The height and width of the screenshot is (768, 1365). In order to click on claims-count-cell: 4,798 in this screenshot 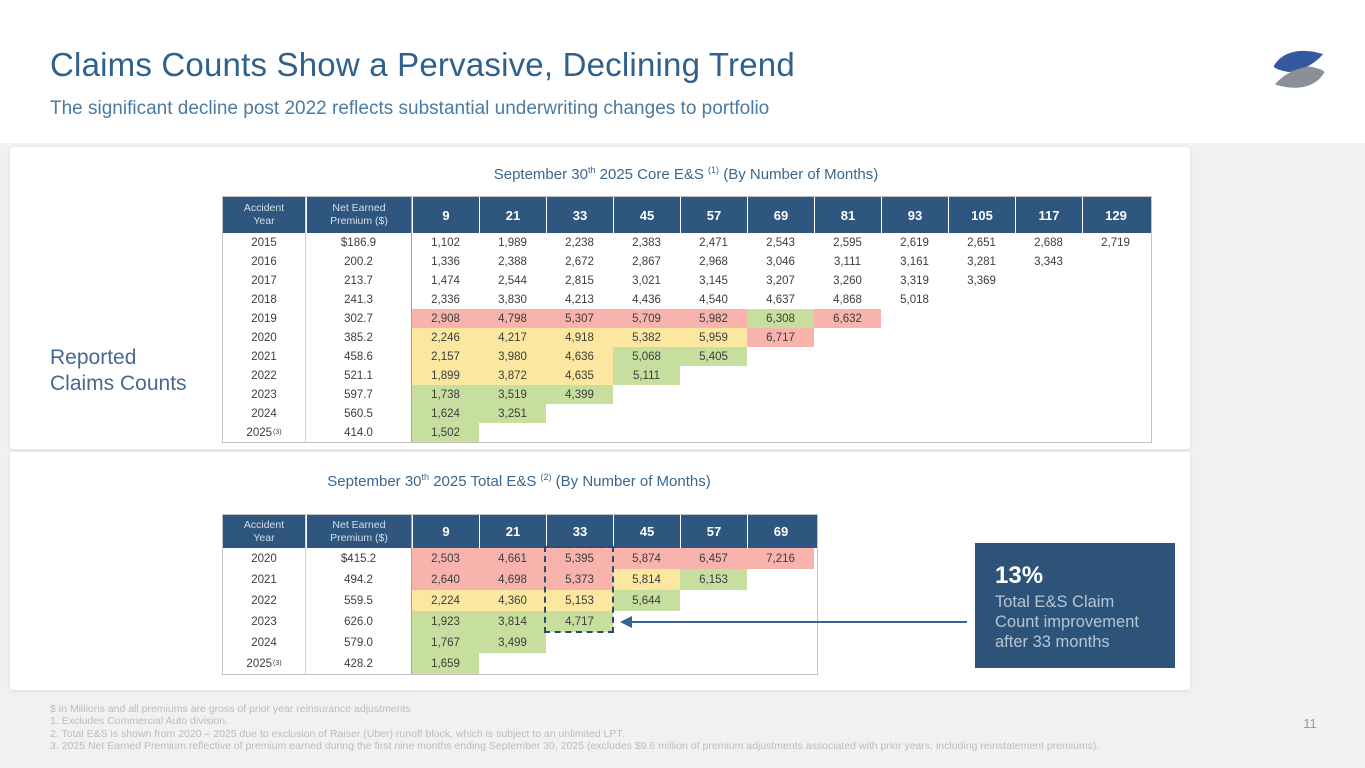, I will do `click(512, 318)`.